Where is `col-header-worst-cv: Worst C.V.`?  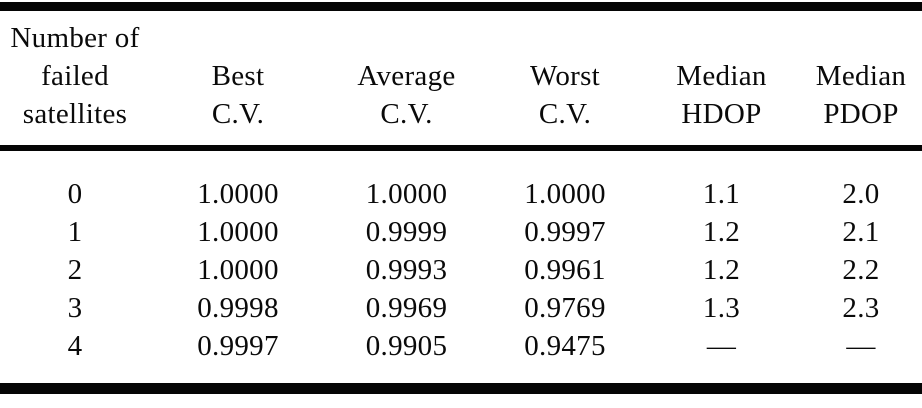
col-header-worst-cv: Worst C.V. is located at coordinates (565, 78).